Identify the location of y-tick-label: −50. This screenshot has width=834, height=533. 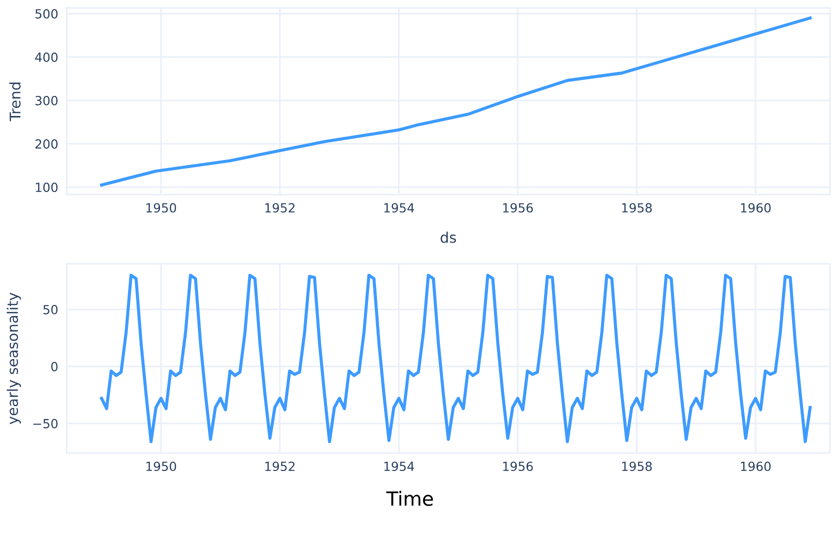
(45, 423).